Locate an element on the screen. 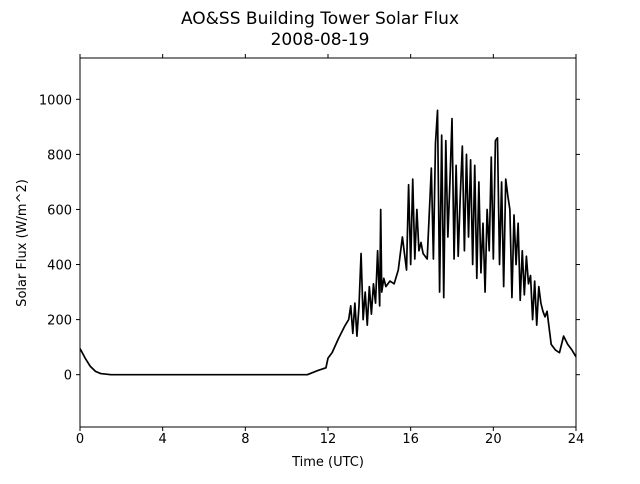 Image resolution: width=640 pixels, height=484 pixels. x-tick-label: 24 is located at coordinates (576, 439).